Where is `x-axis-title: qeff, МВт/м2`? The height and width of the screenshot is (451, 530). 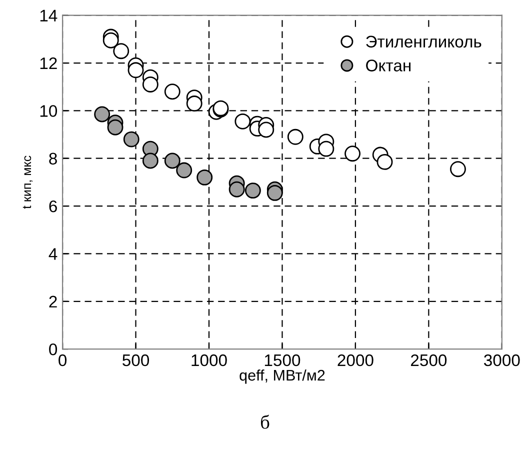
x-axis-title: qeff, МВт/м2 is located at coordinates (282, 376).